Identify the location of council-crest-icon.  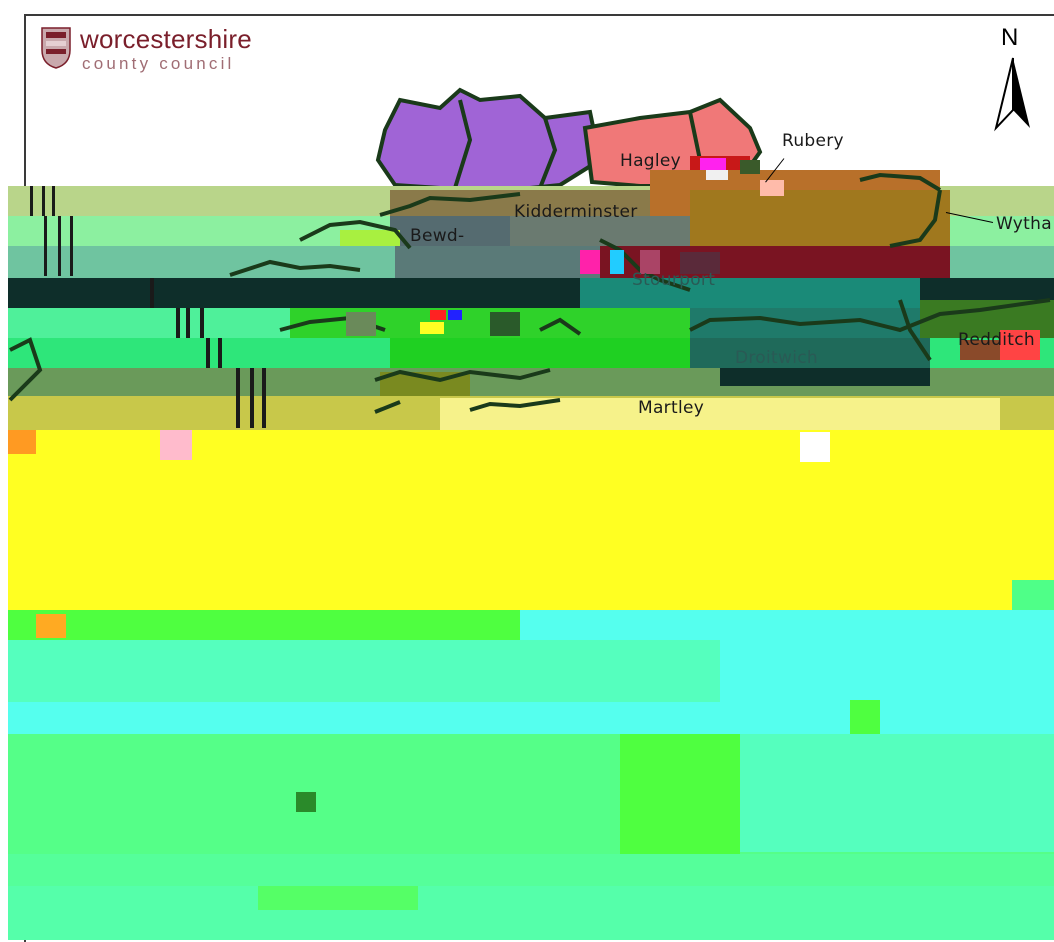
(56, 48).